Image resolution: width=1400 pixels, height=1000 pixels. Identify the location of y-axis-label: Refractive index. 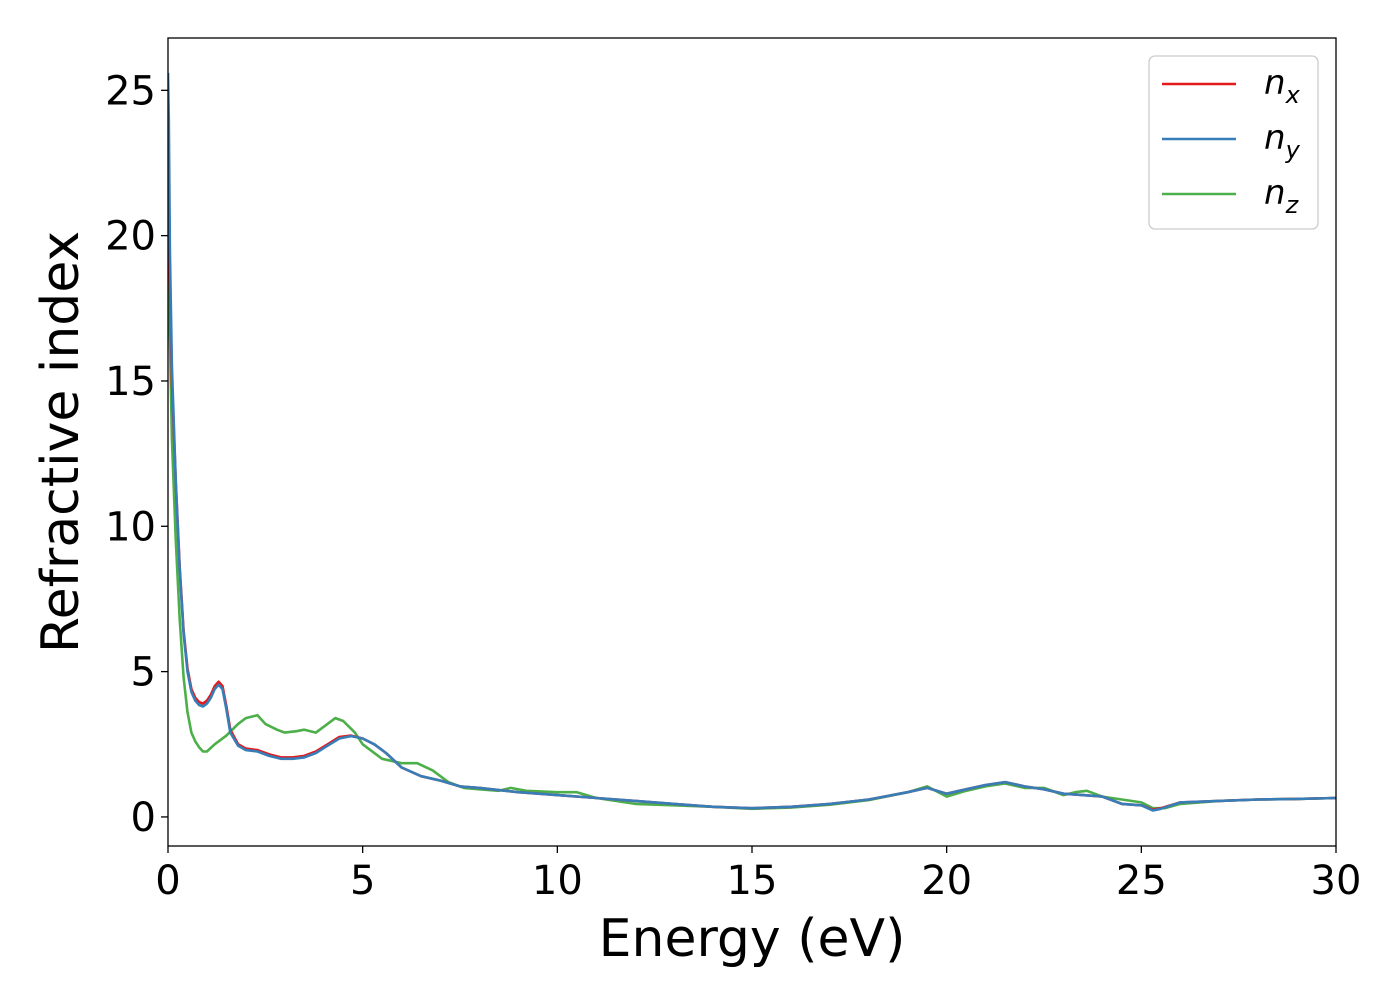
(61, 442).